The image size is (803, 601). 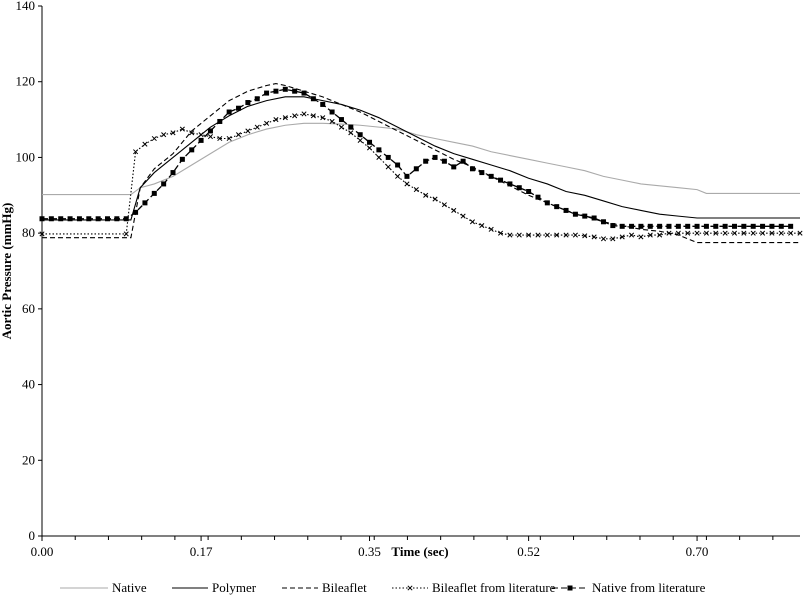 I want to click on y-tick-label: 0, so click(x=32, y=535).